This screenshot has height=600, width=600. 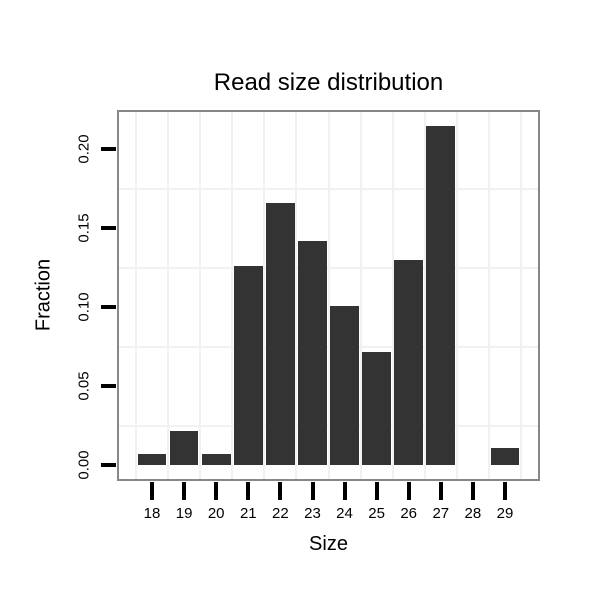 What do you see at coordinates (84, 149) in the screenshot?
I see `y-axis-tick-label: 0.20` at bounding box center [84, 149].